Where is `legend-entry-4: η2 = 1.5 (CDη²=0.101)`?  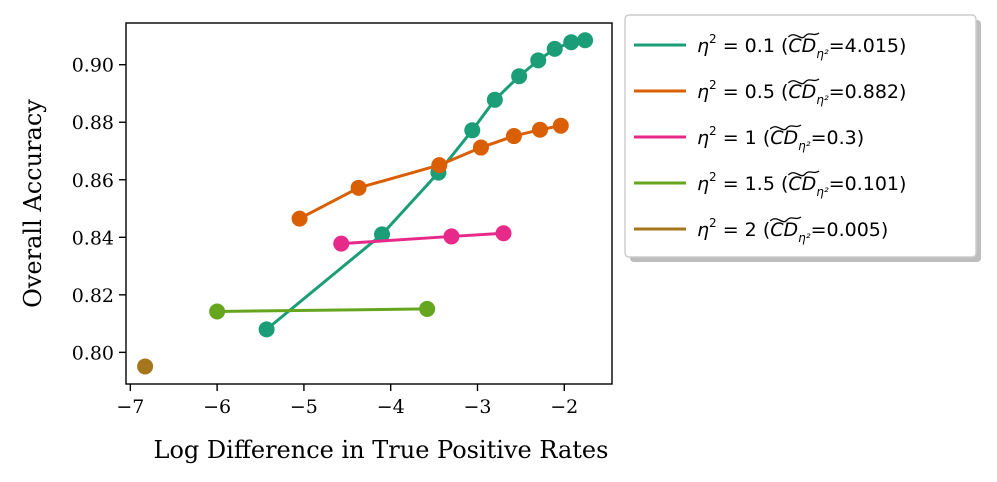
legend-entry-4: η2 = 1.5 (CDη²=0.101) is located at coordinates (770, 184).